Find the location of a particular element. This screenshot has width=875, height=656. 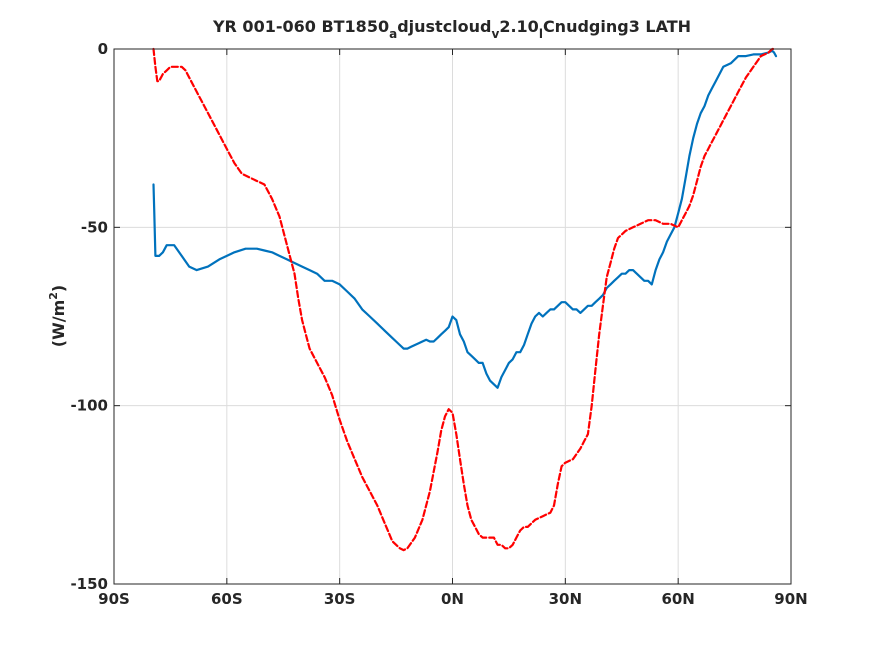

y-axis-label-suffix: ) is located at coordinates (58, 288).